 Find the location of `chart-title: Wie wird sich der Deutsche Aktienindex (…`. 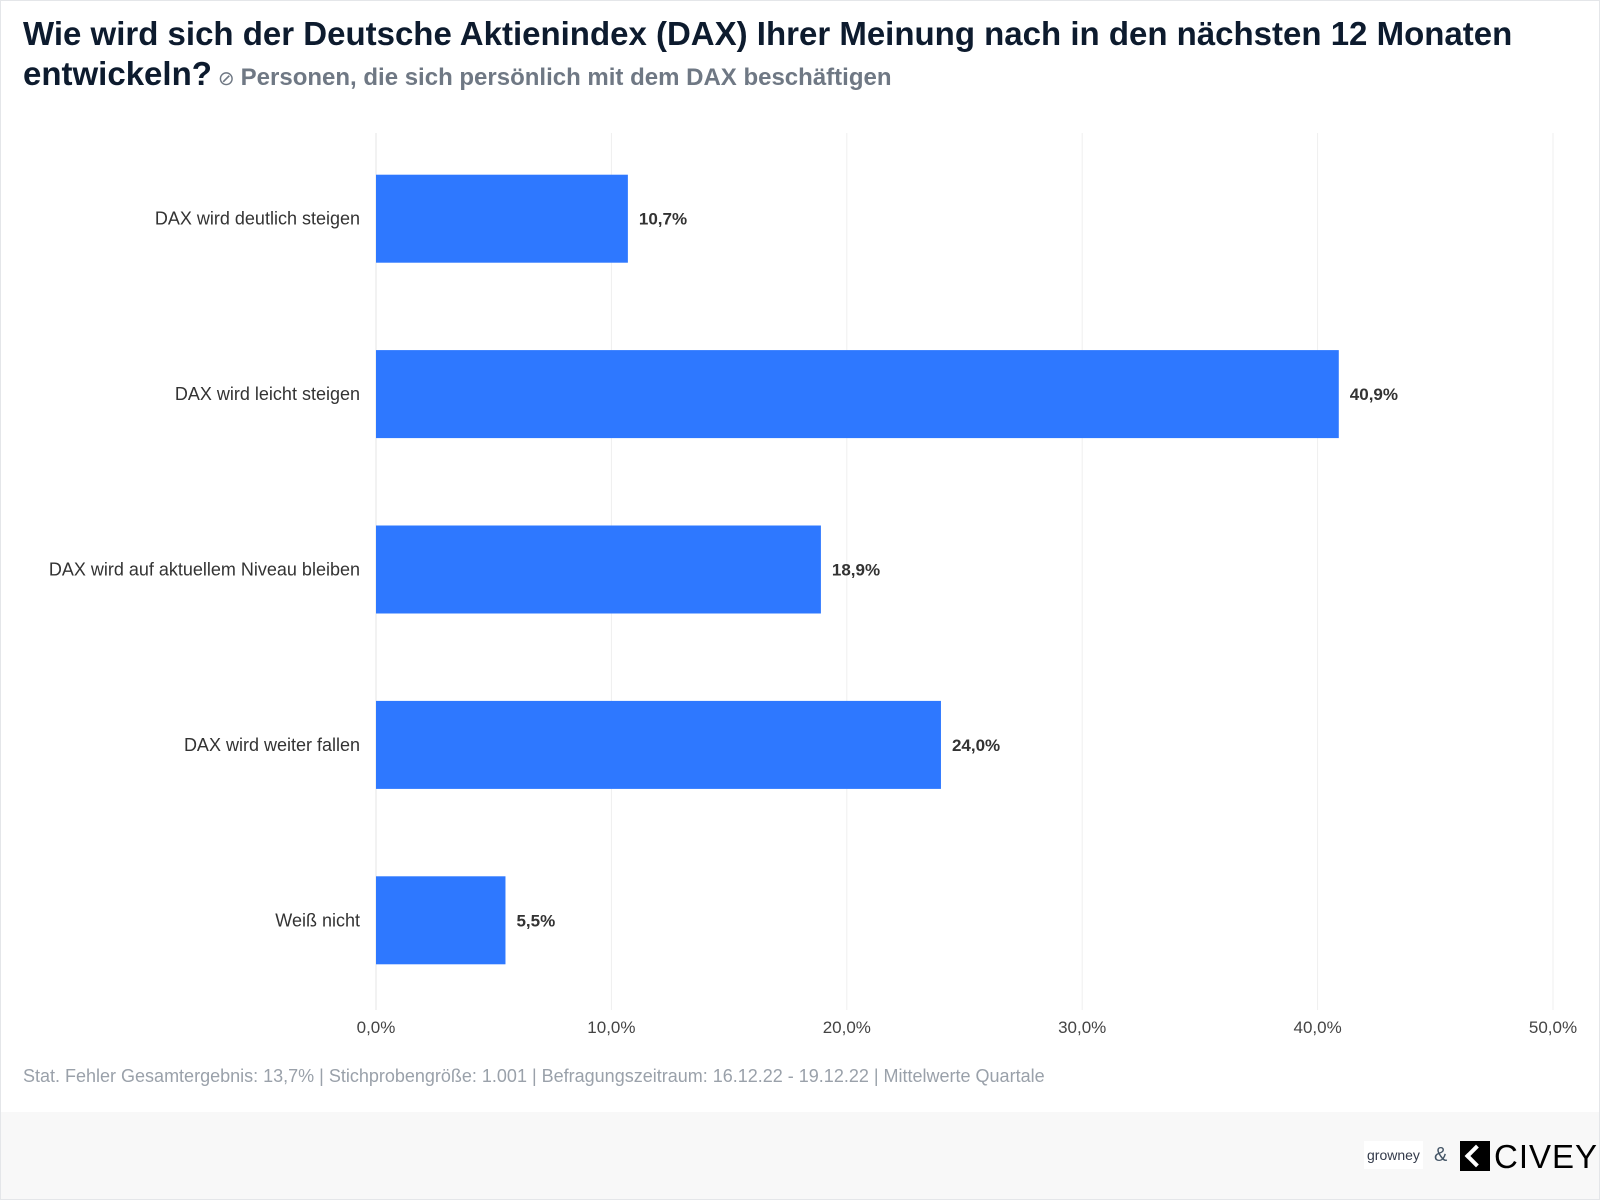

chart-title: Wie wird sich der Deutsche Aktienindex (… is located at coordinates (805, 56).